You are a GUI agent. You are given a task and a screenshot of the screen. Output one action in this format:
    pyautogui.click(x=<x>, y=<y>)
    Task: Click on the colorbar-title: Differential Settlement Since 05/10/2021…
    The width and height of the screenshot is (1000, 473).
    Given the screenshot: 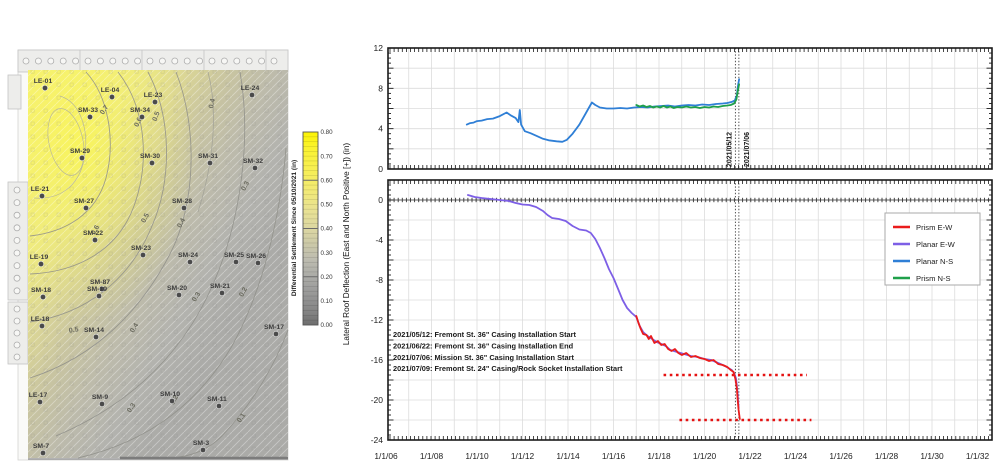 What is the action you would take?
    pyautogui.click(x=294, y=228)
    